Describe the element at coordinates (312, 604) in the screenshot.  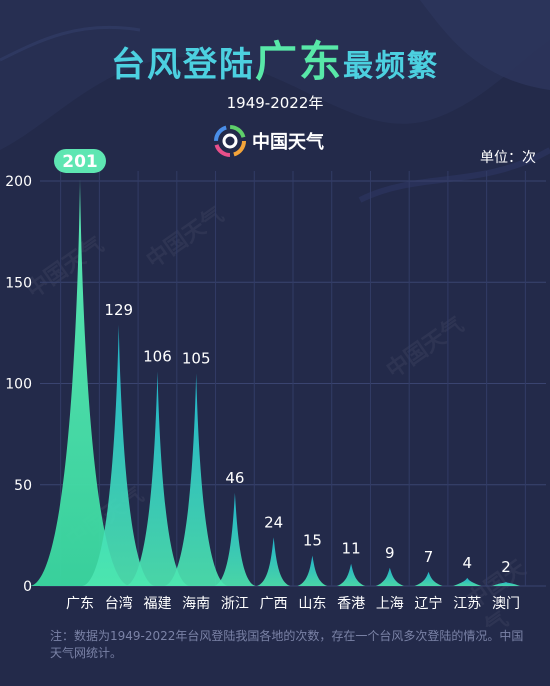
I see `x-tick-label: 山东` at that location.